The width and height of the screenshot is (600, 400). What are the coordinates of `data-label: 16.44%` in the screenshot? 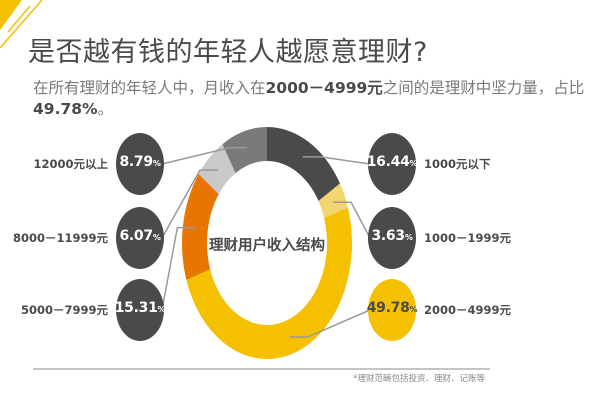 It's located at (392, 162).